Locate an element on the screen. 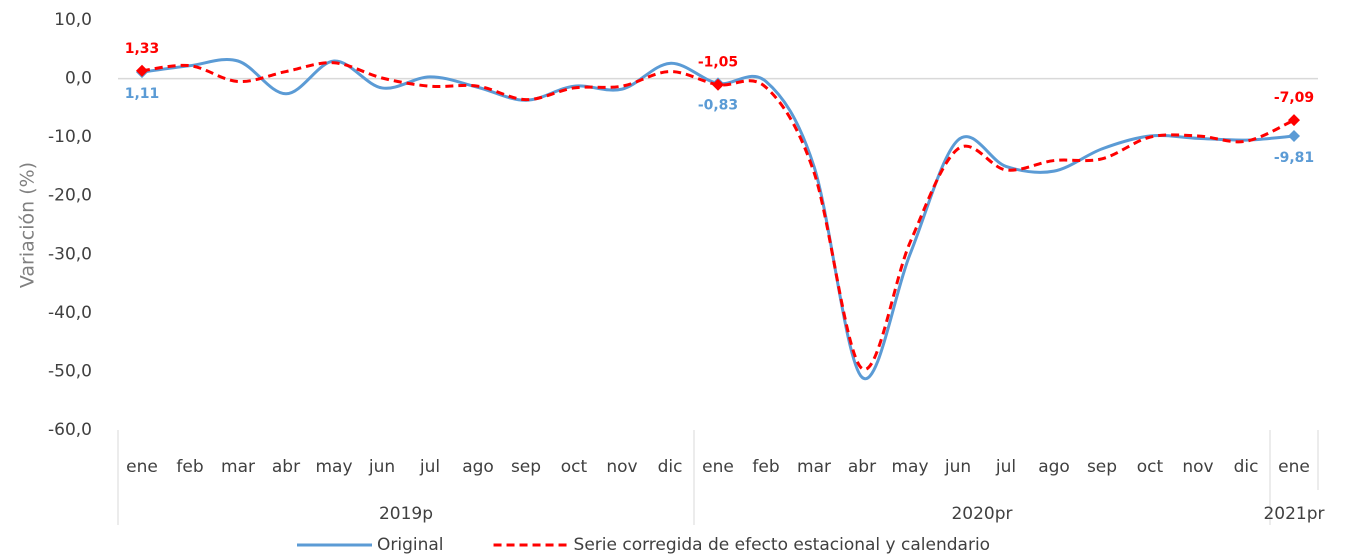 Image resolution: width=1345 pixels, height=558 pixels. group-label: 2019p is located at coordinates (406, 514).